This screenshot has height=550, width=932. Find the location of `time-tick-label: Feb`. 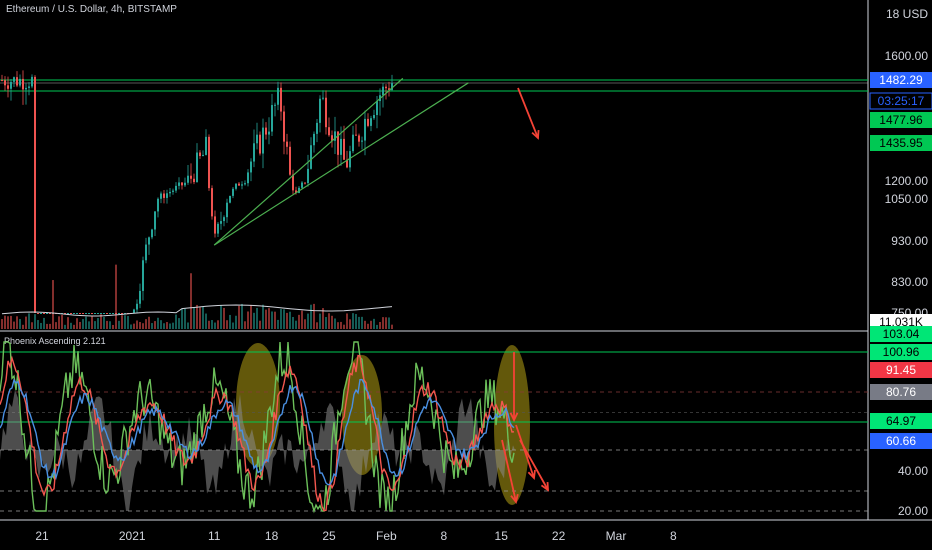

time-tick-label: Feb is located at coordinates (386, 536).